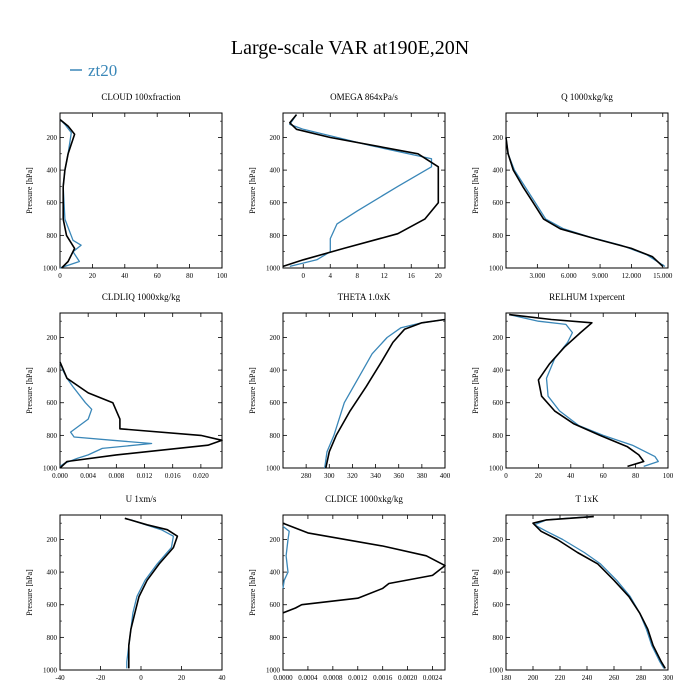 This screenshot has height=700, width=700. Describe the element at coordinates (422, 476) in the screenshot. I see `x-tick-label: 380` at that location.